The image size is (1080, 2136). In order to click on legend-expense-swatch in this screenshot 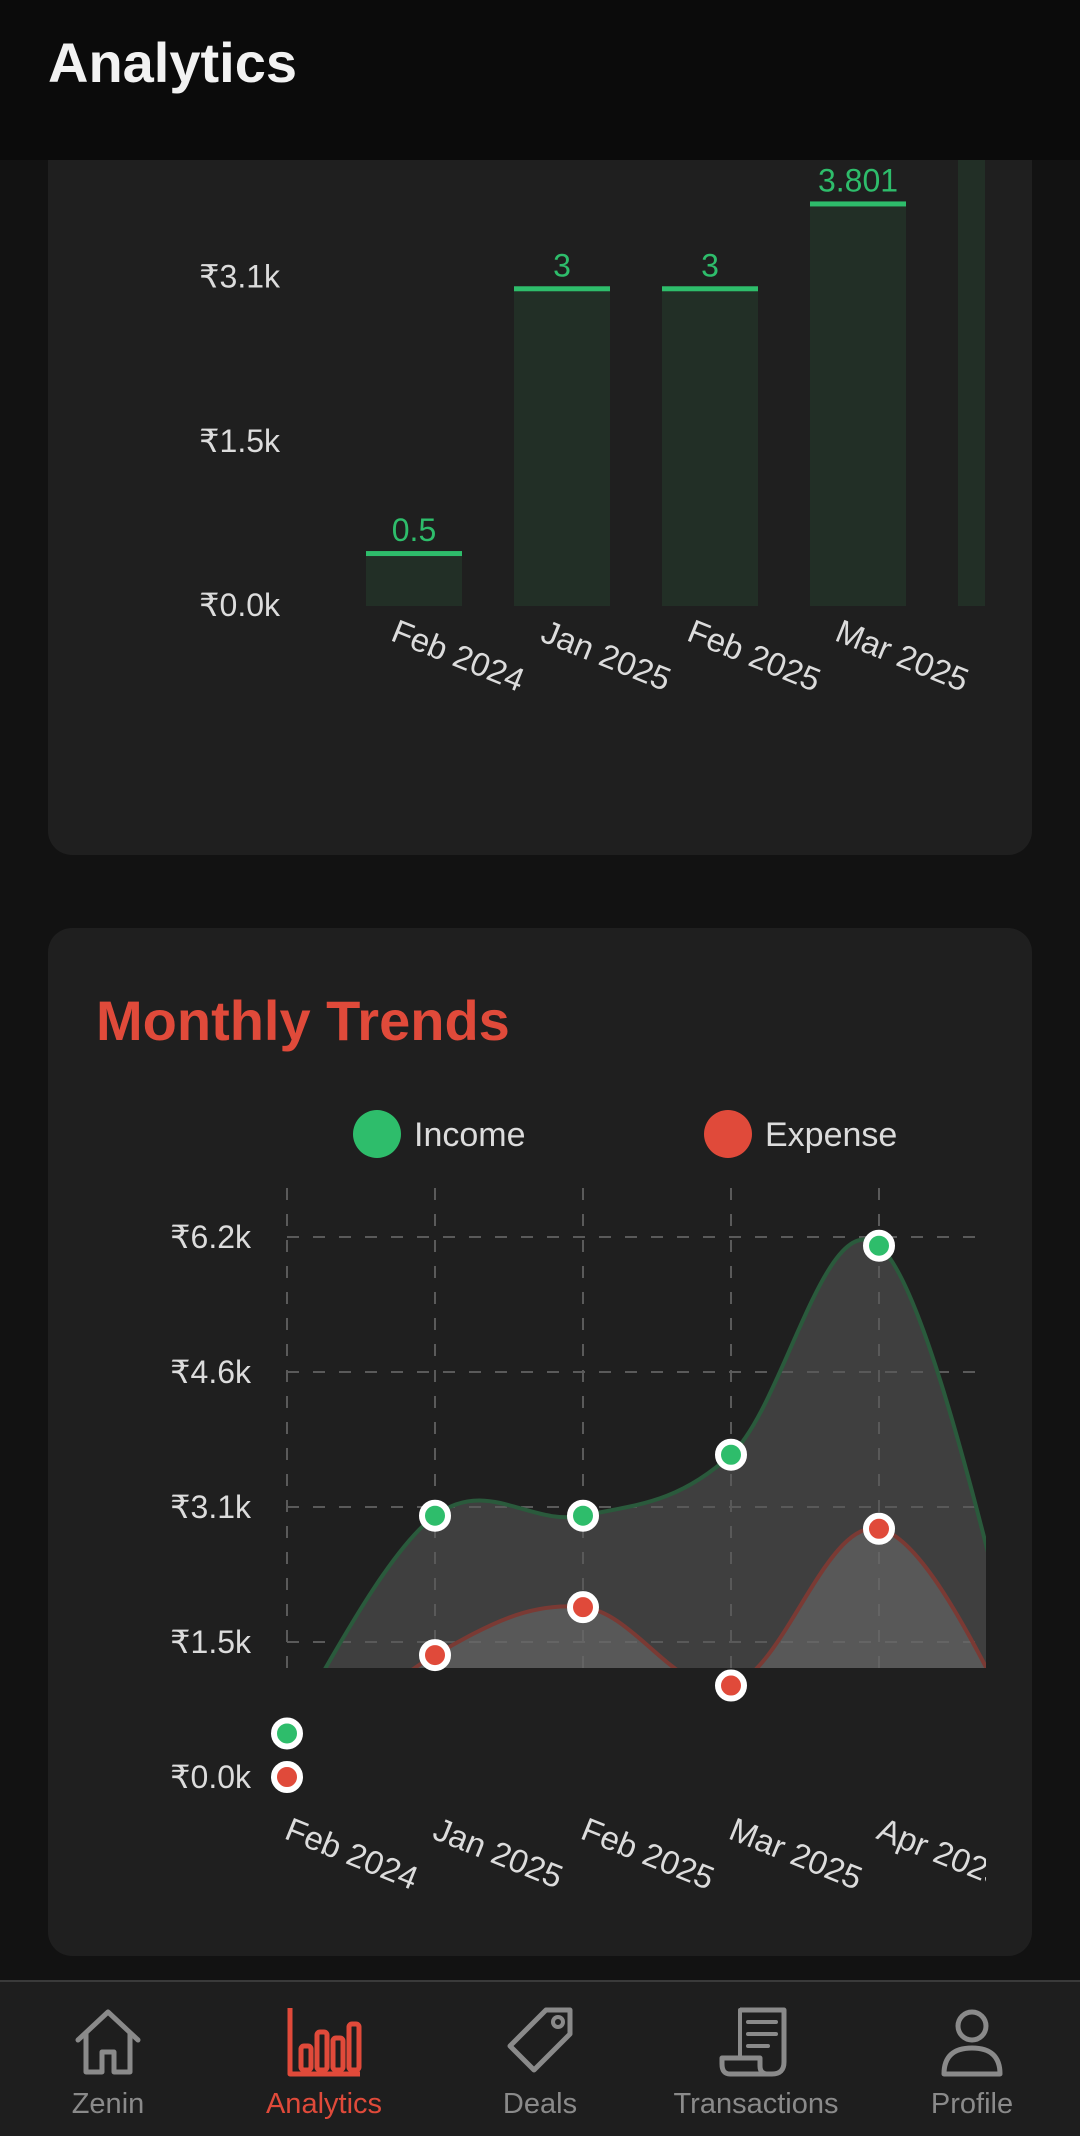, I will do `click(728, 1134)`.